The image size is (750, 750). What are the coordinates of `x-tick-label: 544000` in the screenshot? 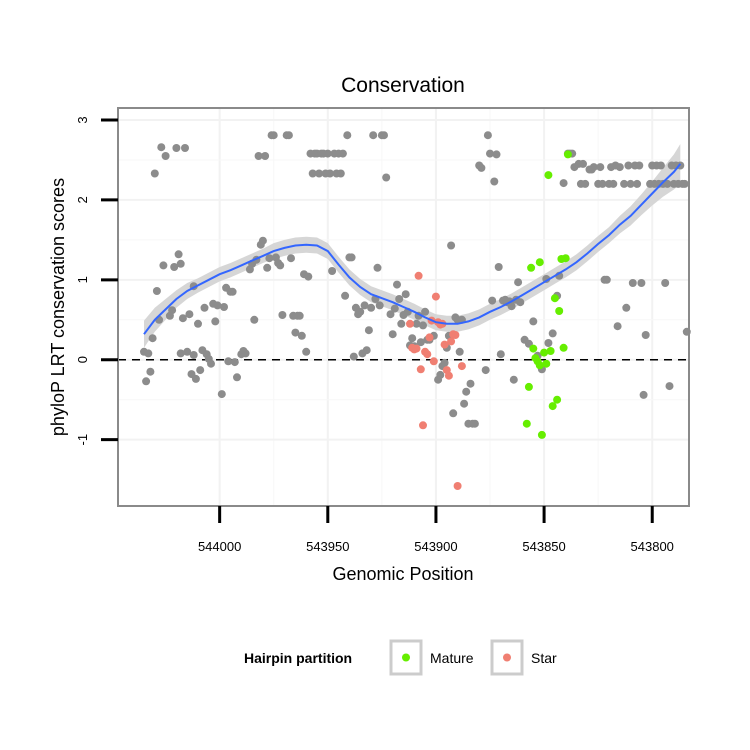 It's located at (219, 546).